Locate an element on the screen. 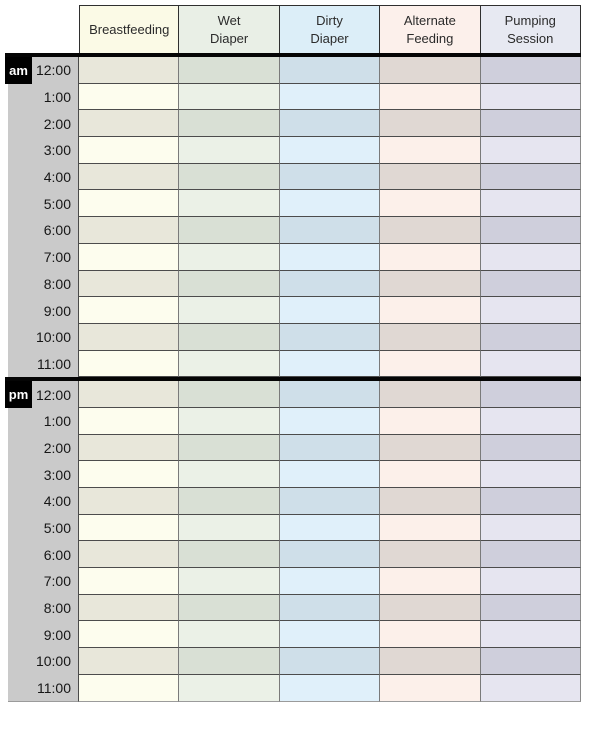 The width and height of the screenshot is (600, 730). log-cell-pm-400-pumping-session is located at coordinates (530, 501).